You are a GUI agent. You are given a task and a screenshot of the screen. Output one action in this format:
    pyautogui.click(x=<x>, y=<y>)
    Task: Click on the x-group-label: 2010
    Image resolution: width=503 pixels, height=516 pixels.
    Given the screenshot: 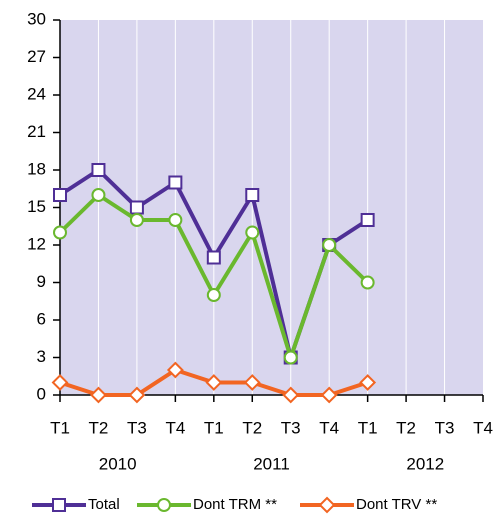 What is the action you would take?
    pyautogui.click(x=118, y=463)
    